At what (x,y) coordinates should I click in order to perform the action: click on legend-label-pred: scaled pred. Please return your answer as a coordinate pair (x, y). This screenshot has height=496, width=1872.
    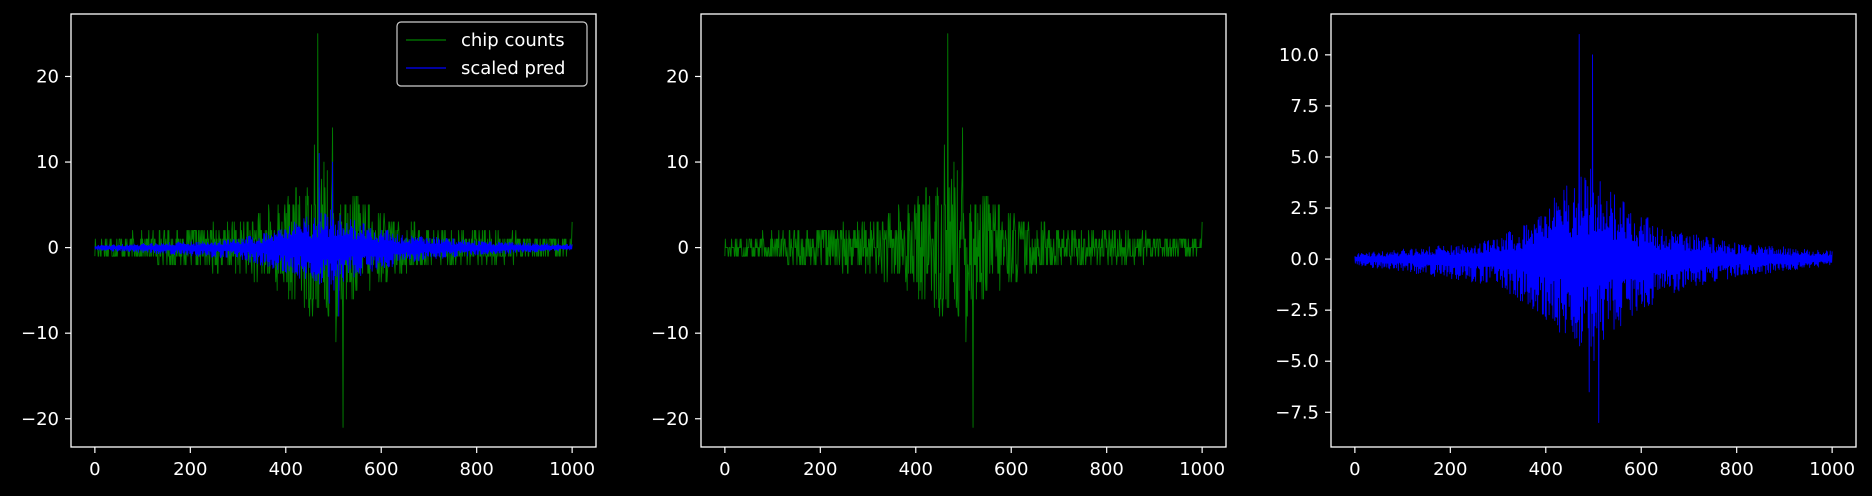
    Looking at the image, I should click on (513, 68).